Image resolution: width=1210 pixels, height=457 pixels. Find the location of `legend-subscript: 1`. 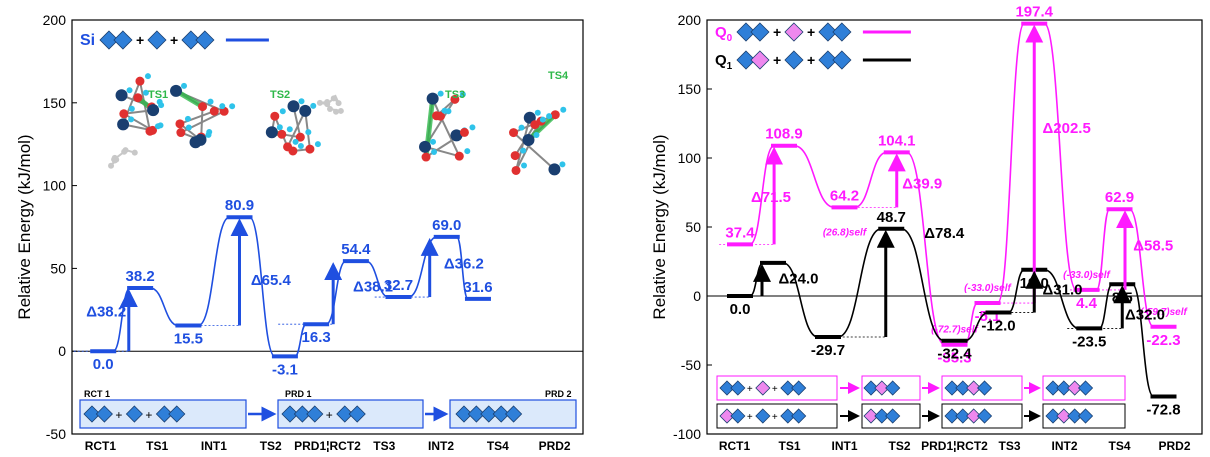

legend-subscript: 1 is located at coordinates (730, 66).